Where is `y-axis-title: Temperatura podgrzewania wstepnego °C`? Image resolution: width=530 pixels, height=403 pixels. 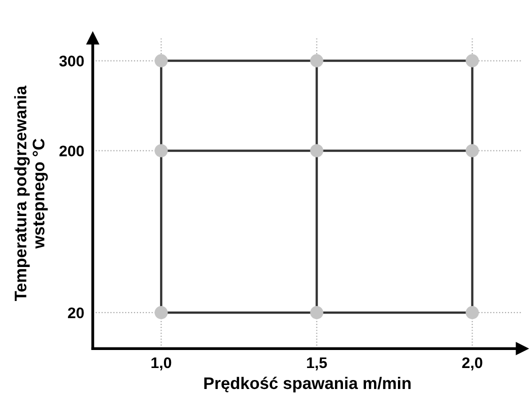 y-axis-title: Temperatura podgrzewania wstepnego °C is located at coordinates (31, 193).